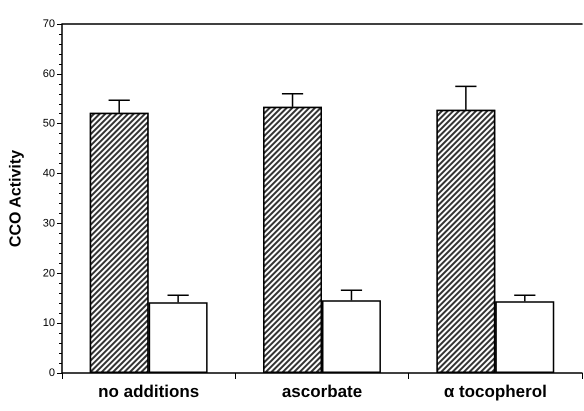 The height and width of the screenshot is (411, 584). What do you see at coordinates (16, 199) in the screenshot?
I see `y-axis-title: CCO Activity` at bounding box center [16, 199].